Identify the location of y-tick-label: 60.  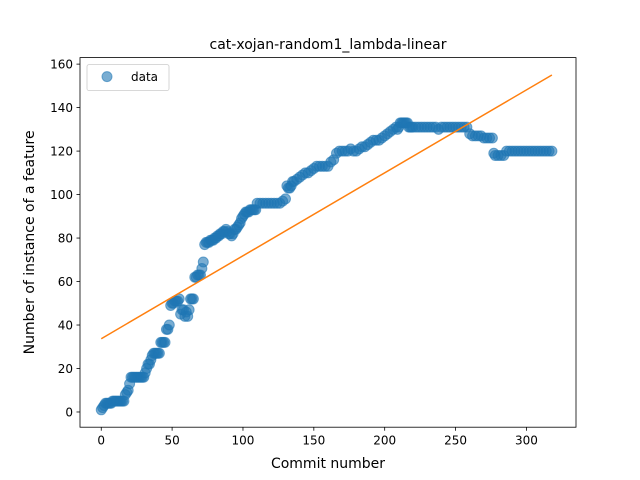
(65, 282).